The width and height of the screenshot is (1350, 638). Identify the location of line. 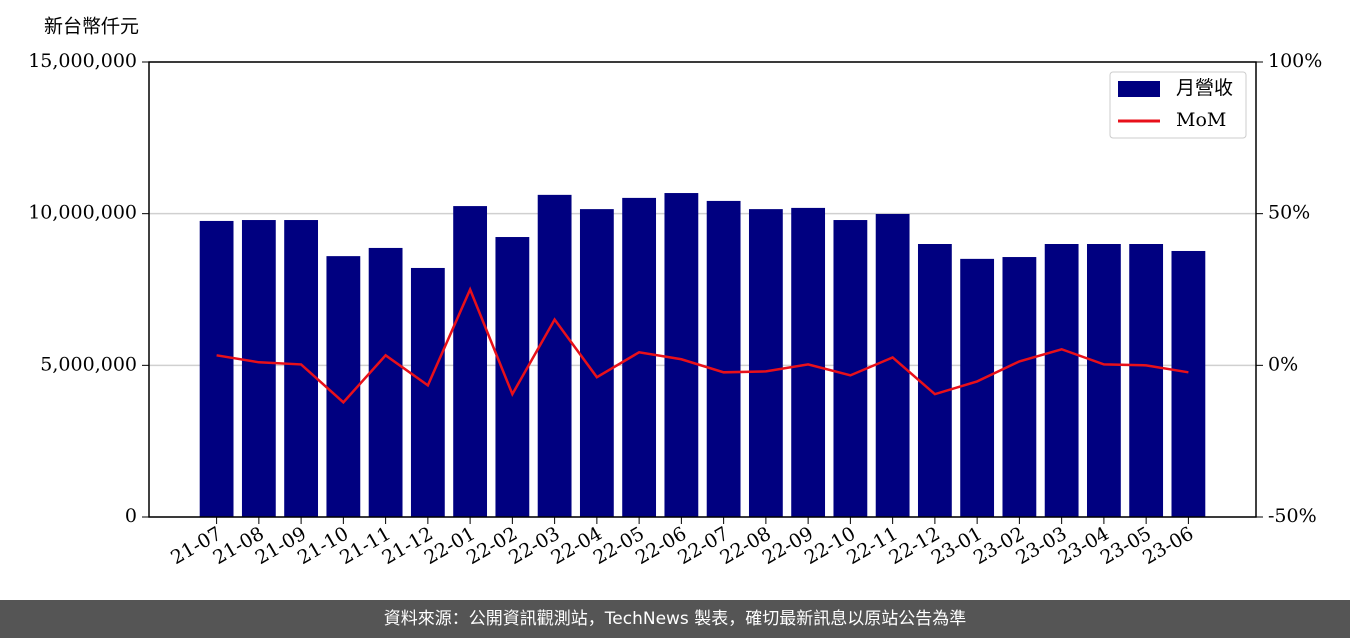
(702, 345).